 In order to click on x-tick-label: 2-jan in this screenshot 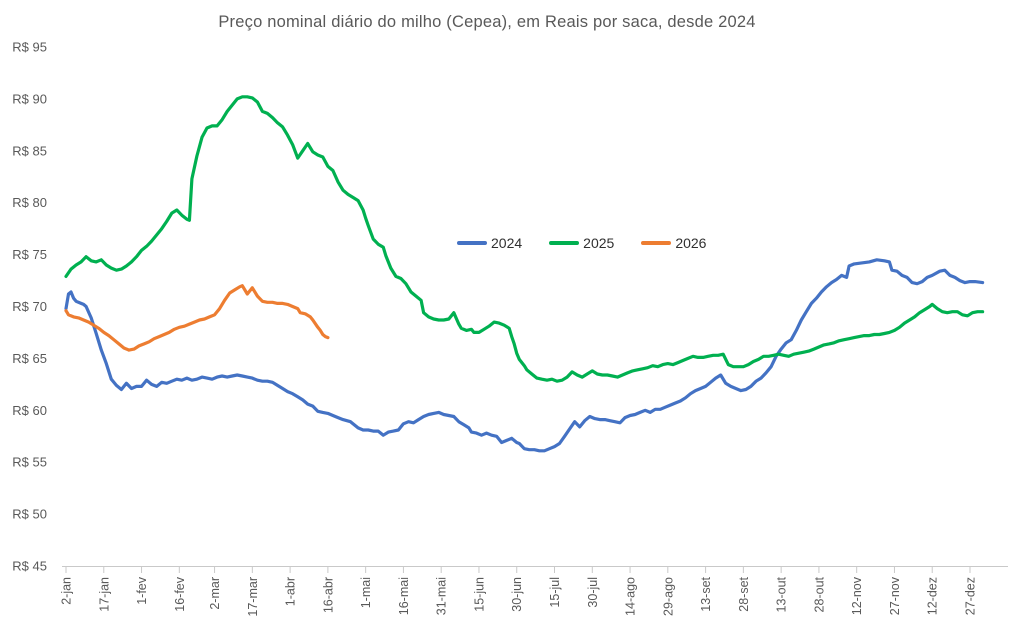, I will do `click(67, 591)`.